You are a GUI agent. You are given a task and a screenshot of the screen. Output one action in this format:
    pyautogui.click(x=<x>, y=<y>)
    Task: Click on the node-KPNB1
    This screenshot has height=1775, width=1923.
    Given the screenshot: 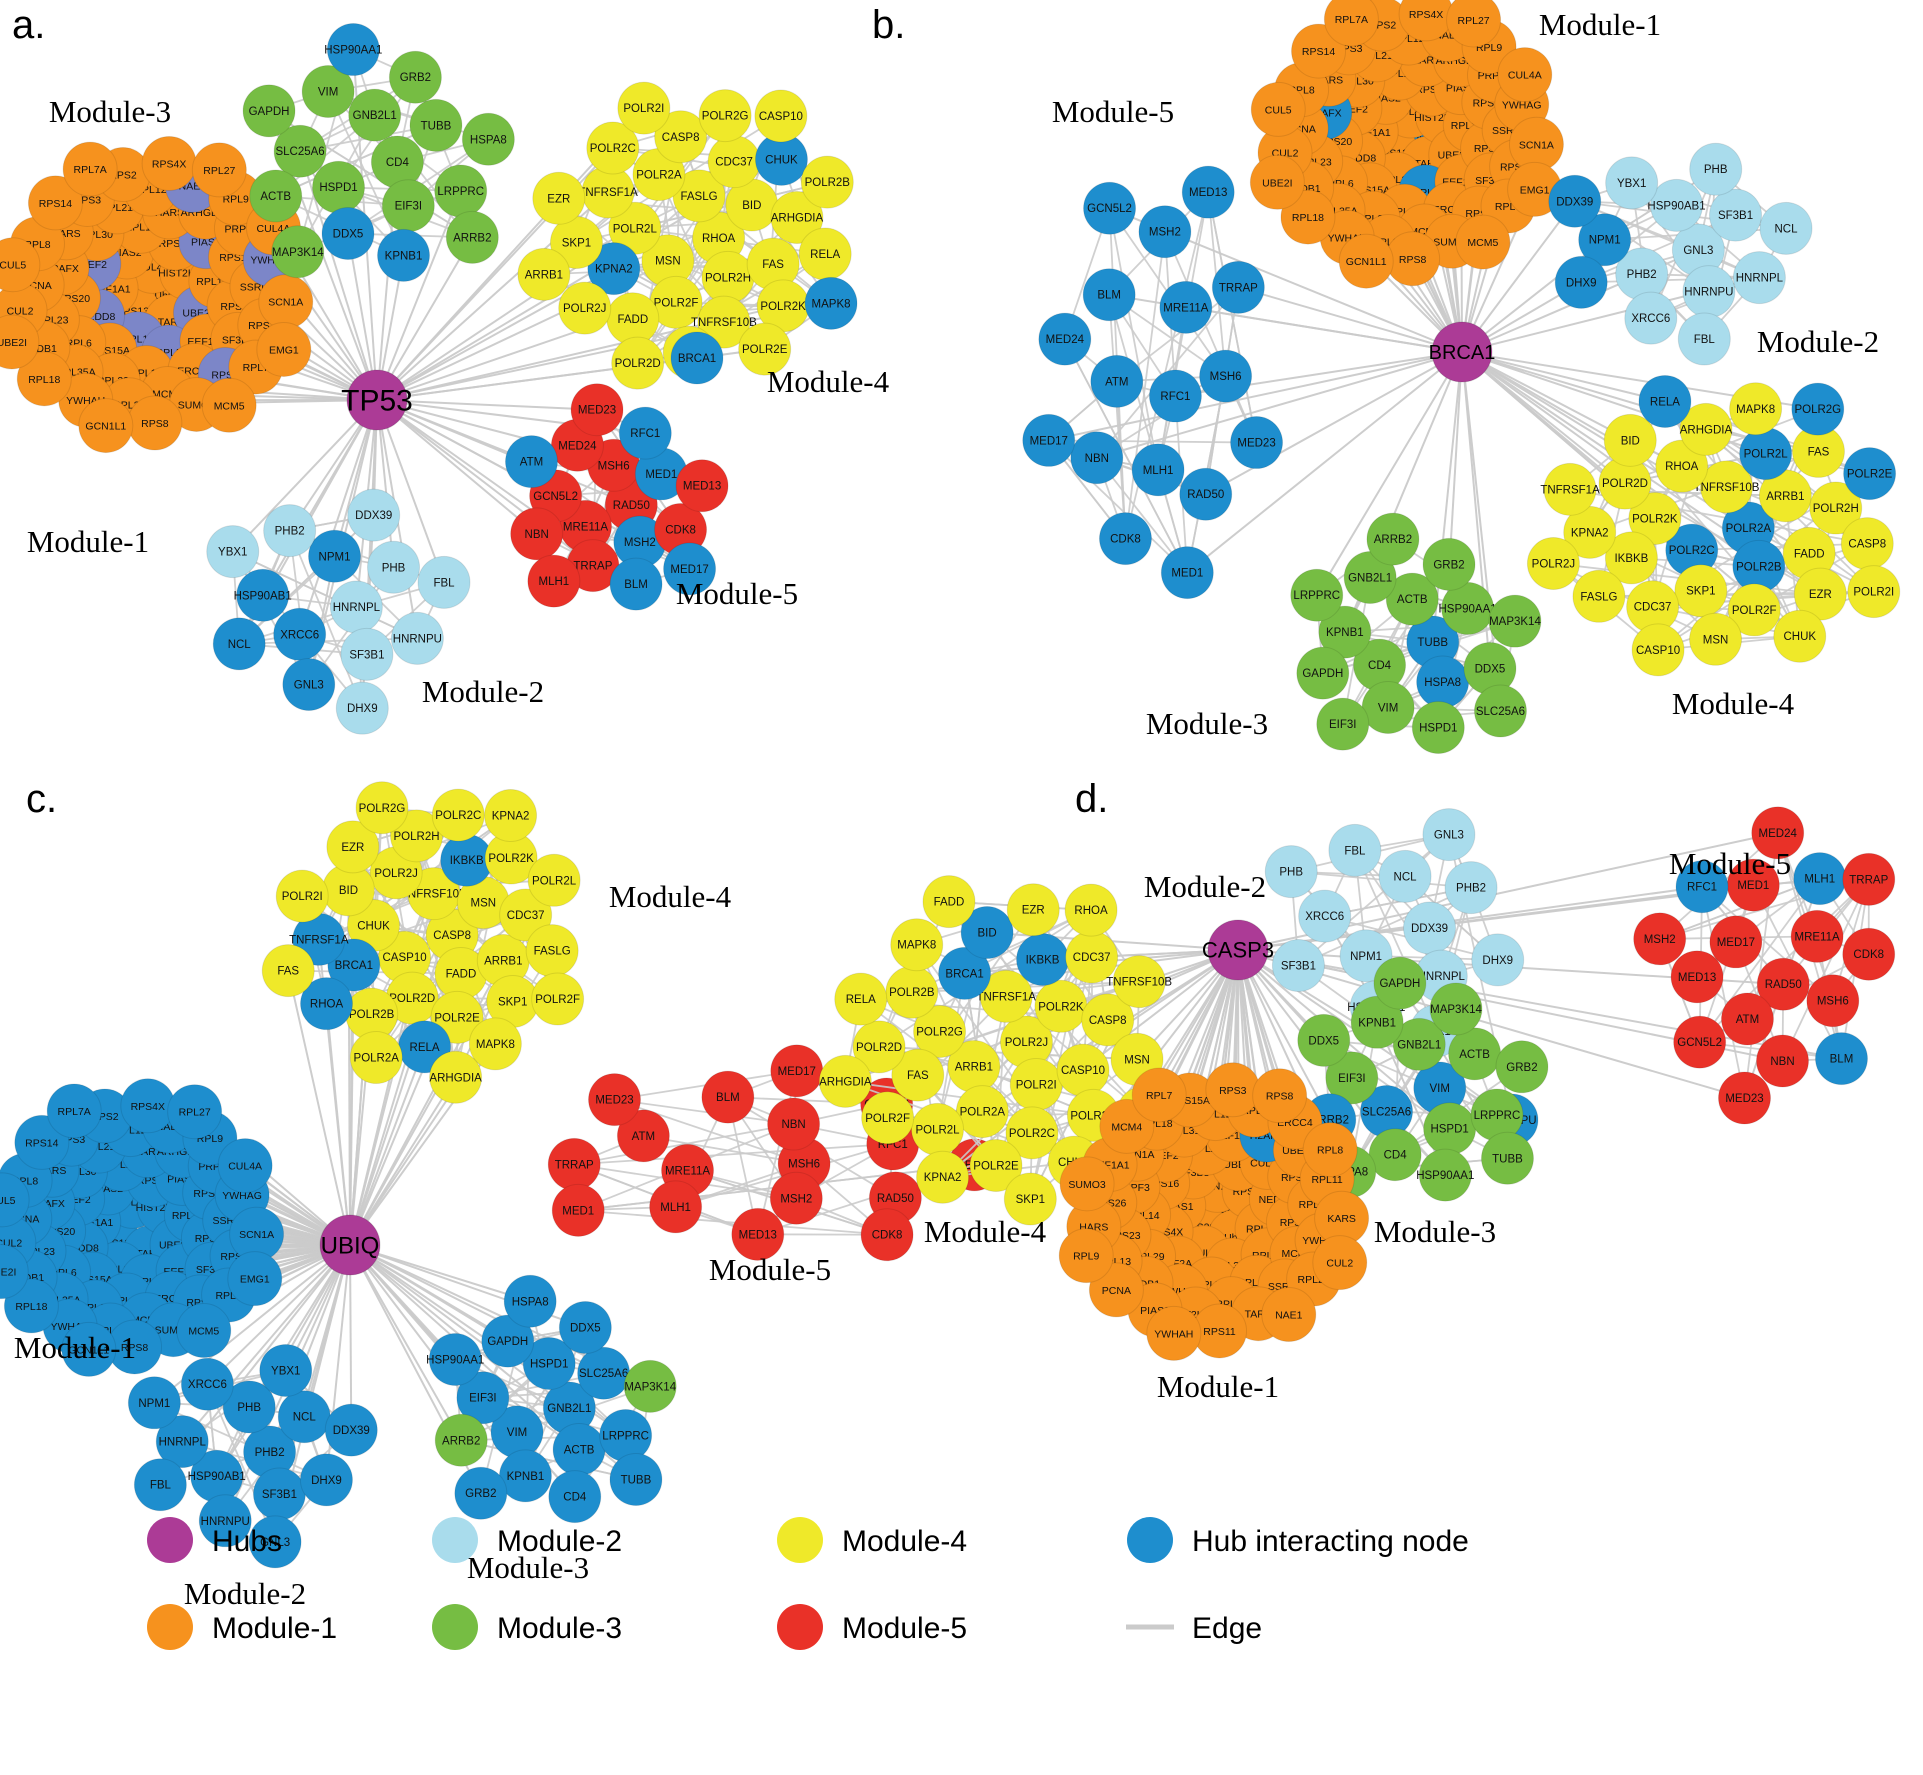 What is the action you would take?
    pyautogui.click(x=404, y=255)
    